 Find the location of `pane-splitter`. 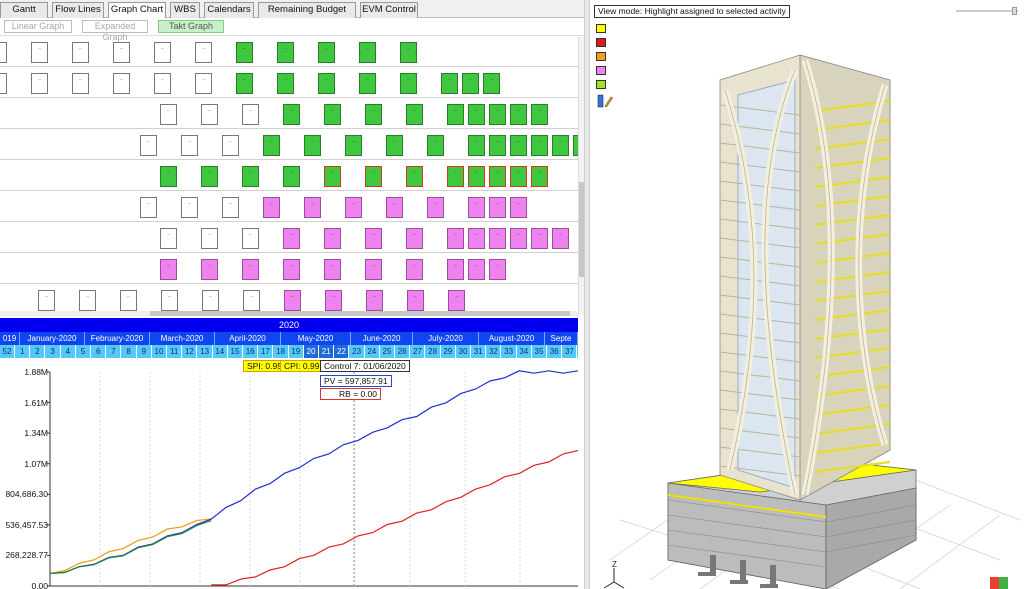

pane-splitter is located at coordinates (587, 294).